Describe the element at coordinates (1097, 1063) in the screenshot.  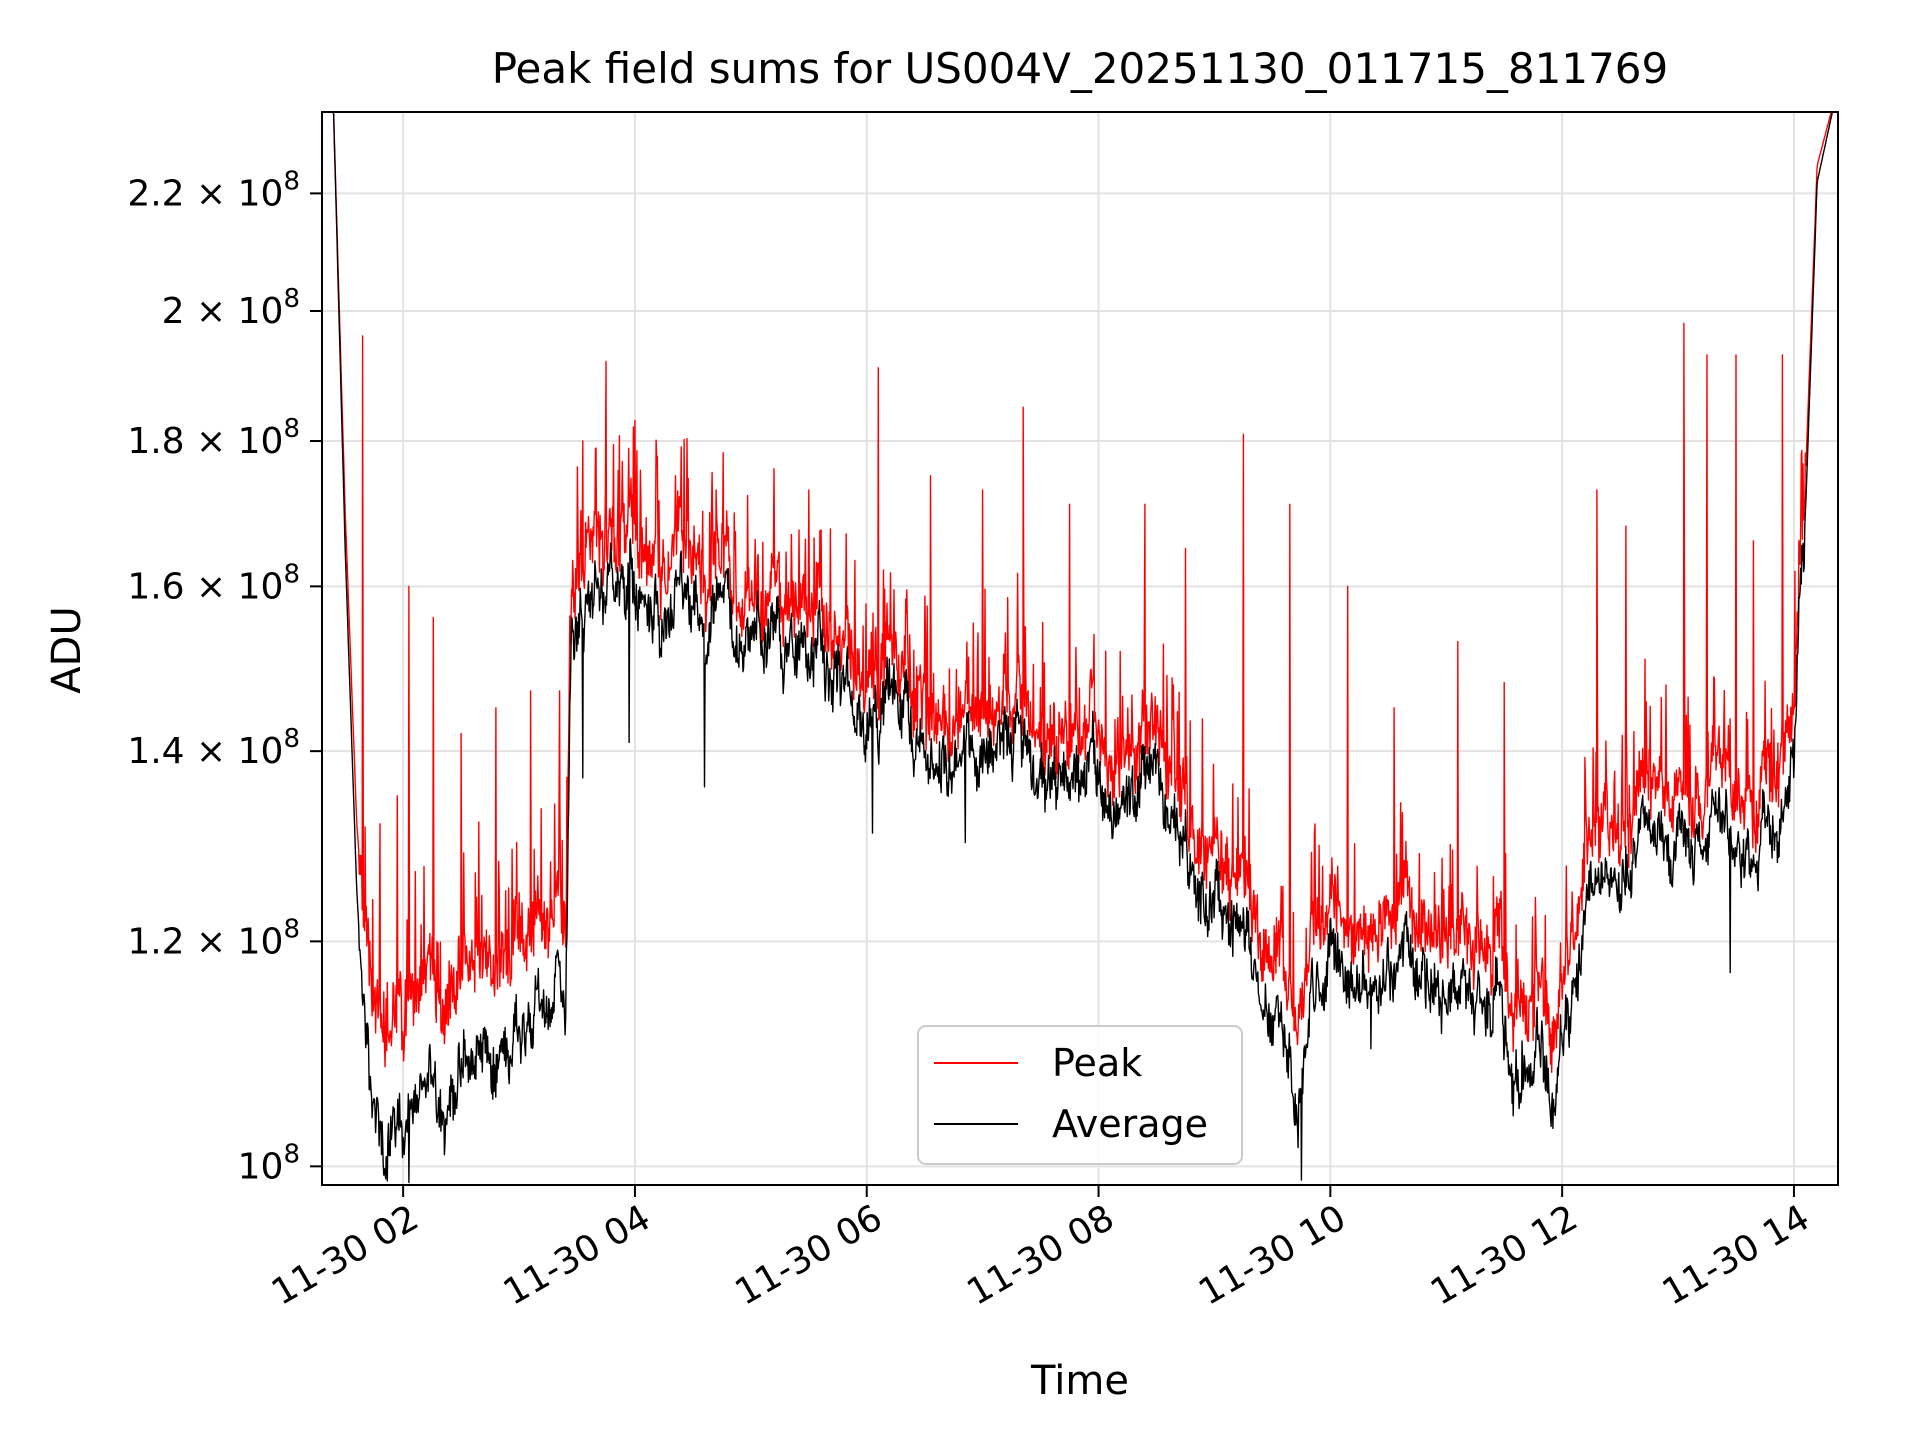
I see `legend-peak-label: Peak` at that location.